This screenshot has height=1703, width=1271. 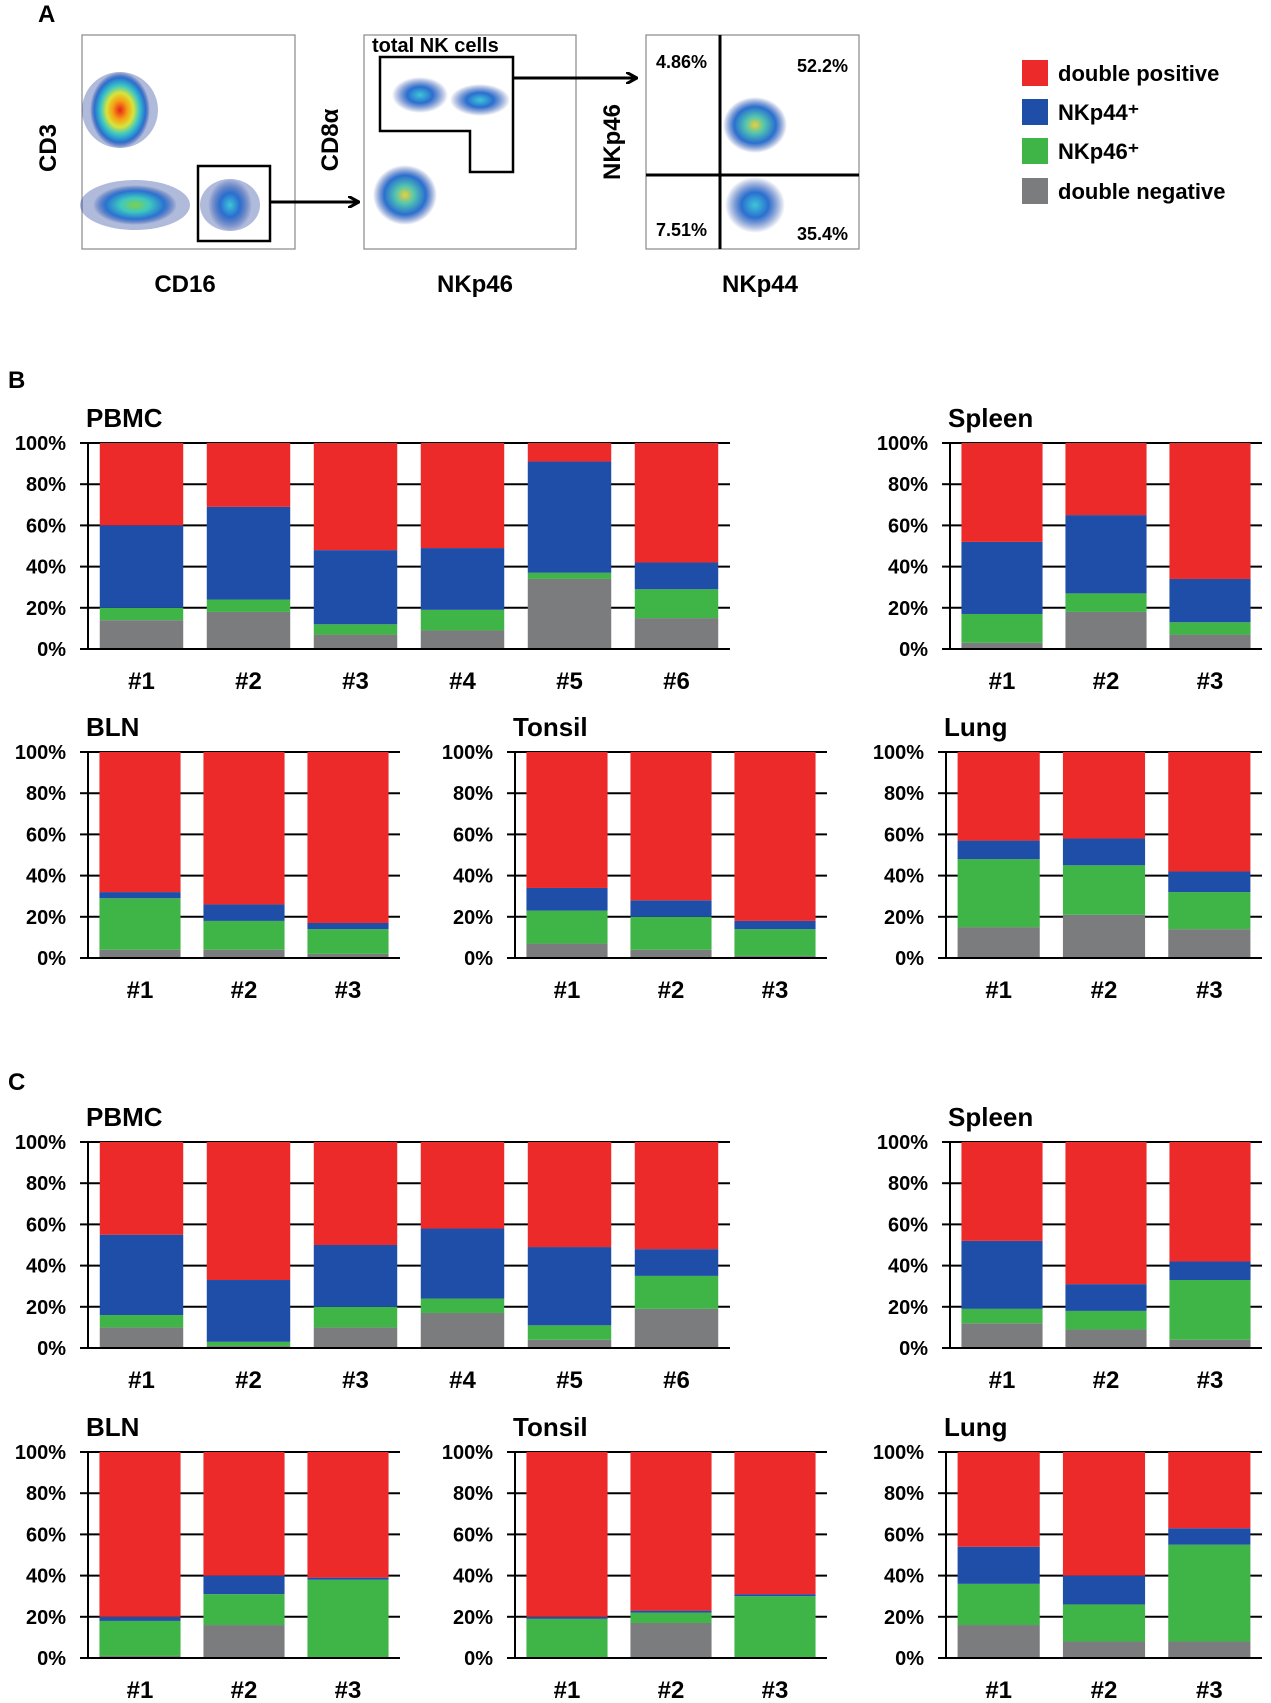 I want to click on chart-c-pbmc: PBMC 0% 20% 40% 60% 80% 100% #1 #2 #3 #4 #5 #6, so click(x=372, y=1248).